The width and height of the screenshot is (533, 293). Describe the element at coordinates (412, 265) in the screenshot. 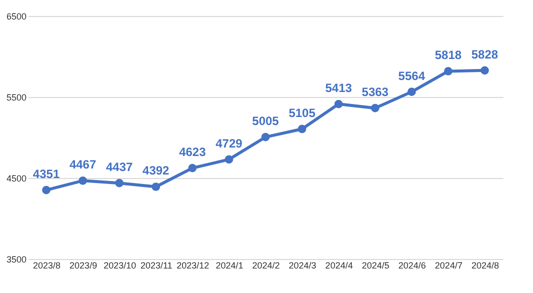

I see `x-tick-label: 2024/6` at that location.